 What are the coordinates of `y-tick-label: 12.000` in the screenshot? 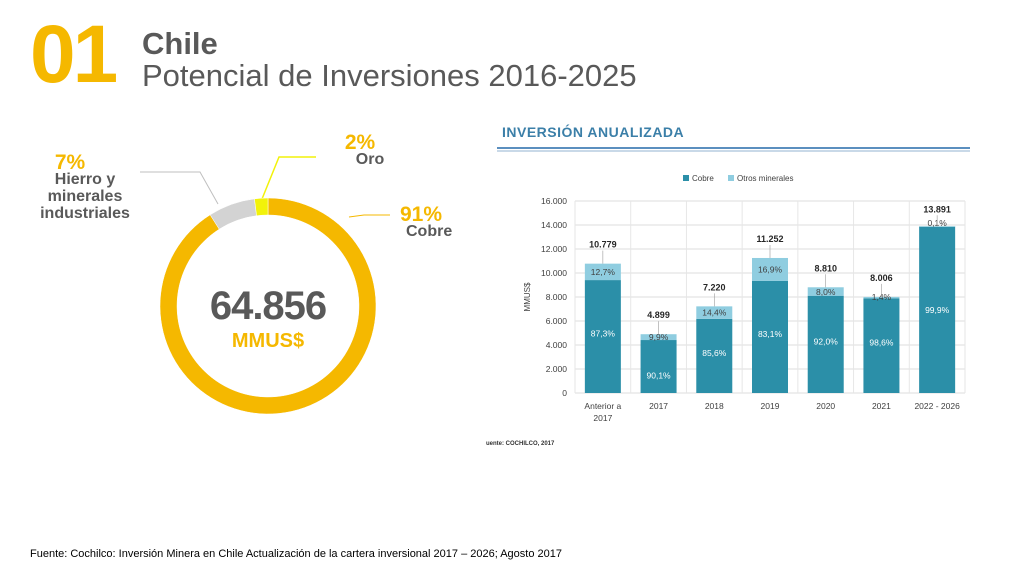 It's located at (554, 249).